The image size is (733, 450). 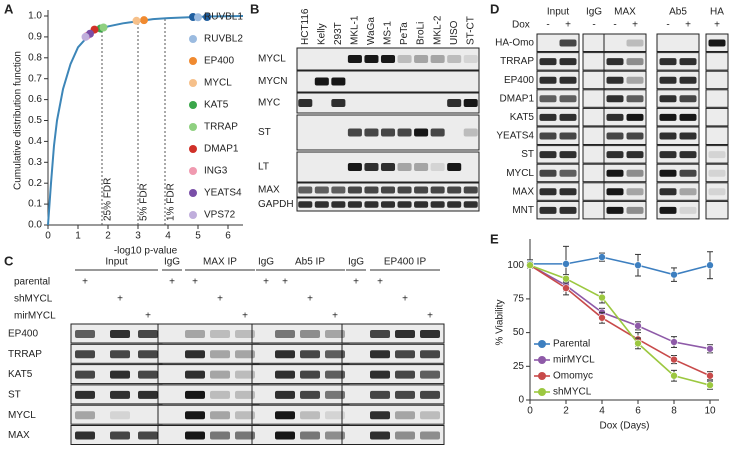 I want to click on sign: -, so click(x=614, y=25).